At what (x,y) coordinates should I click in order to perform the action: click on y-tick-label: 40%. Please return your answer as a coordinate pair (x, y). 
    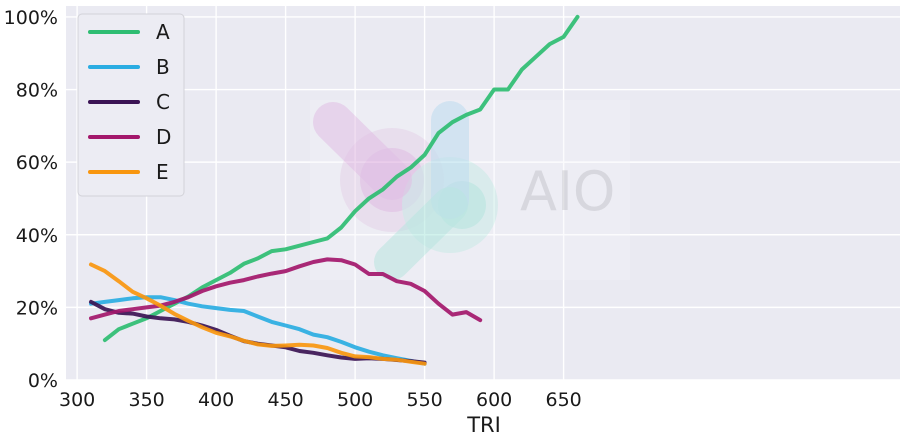
    Looking at the image, I should click on (37, 236).